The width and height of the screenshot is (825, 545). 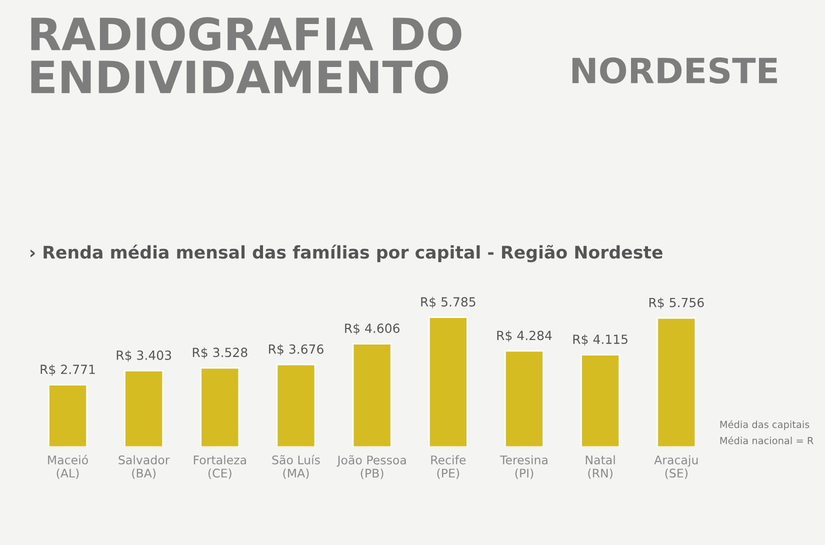 What do you see at coordinates (144, 356) in the screenshot?
I see `data-label: R$ 3.403` at bounding box center [144, 356].